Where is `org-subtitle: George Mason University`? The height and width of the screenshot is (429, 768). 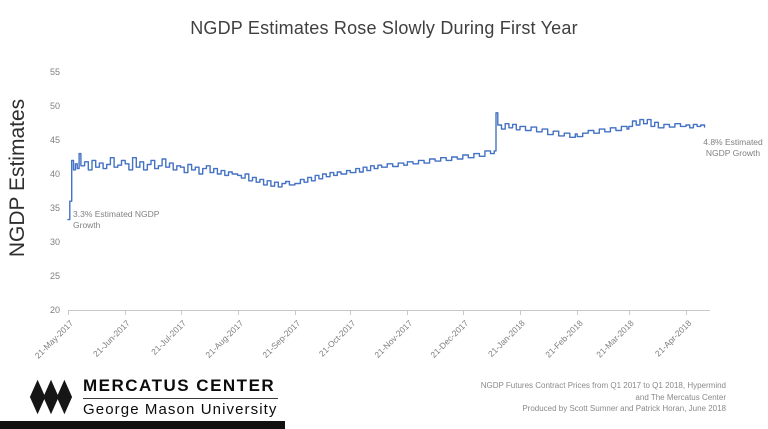
org-subtitle: George Mason University is located at coordinates (180, 409).